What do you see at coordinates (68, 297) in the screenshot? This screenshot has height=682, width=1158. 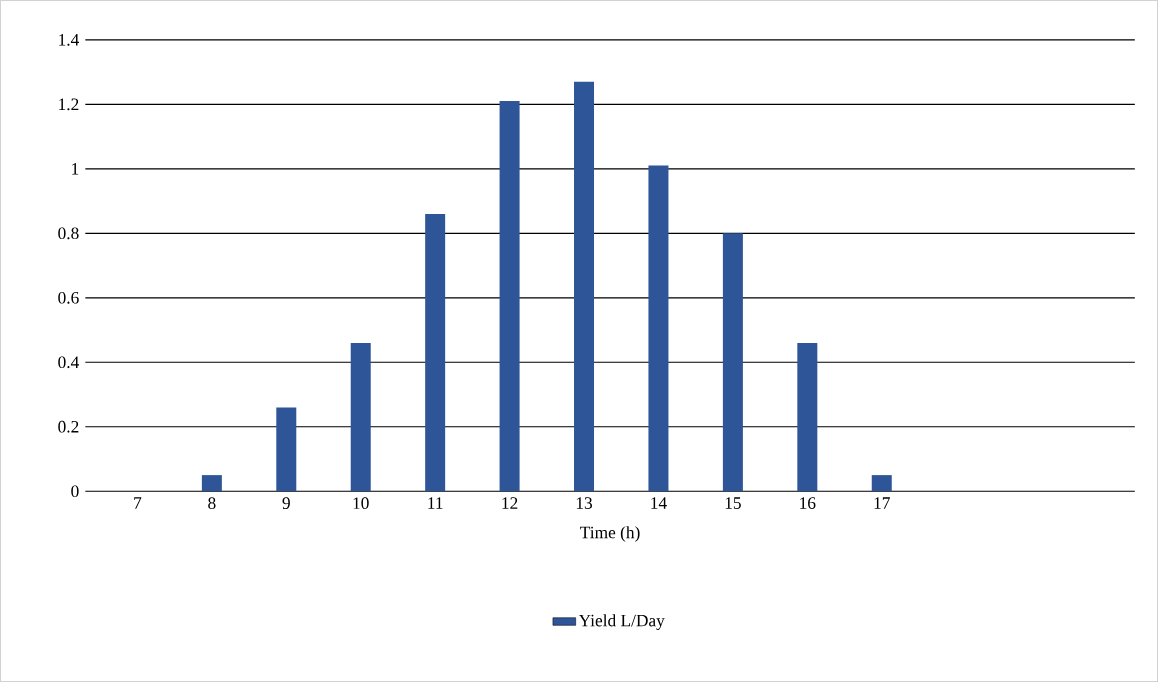 I see `y-tick-label: 0.6` at bounding box center [68, 297].